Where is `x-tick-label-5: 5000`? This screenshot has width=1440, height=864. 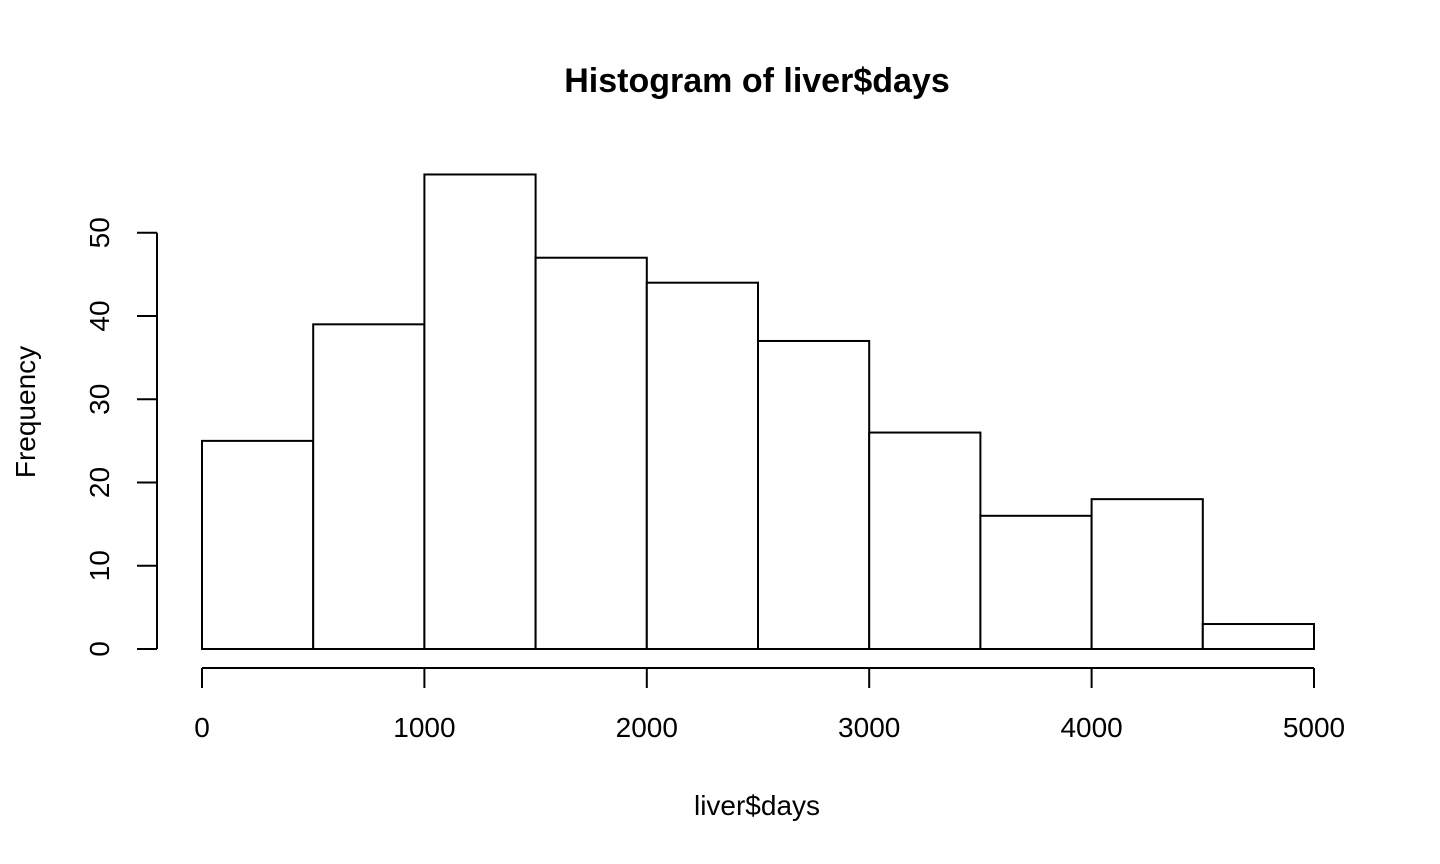 x-tick-label-5: 5000 is located at coordinates (1314, 727).